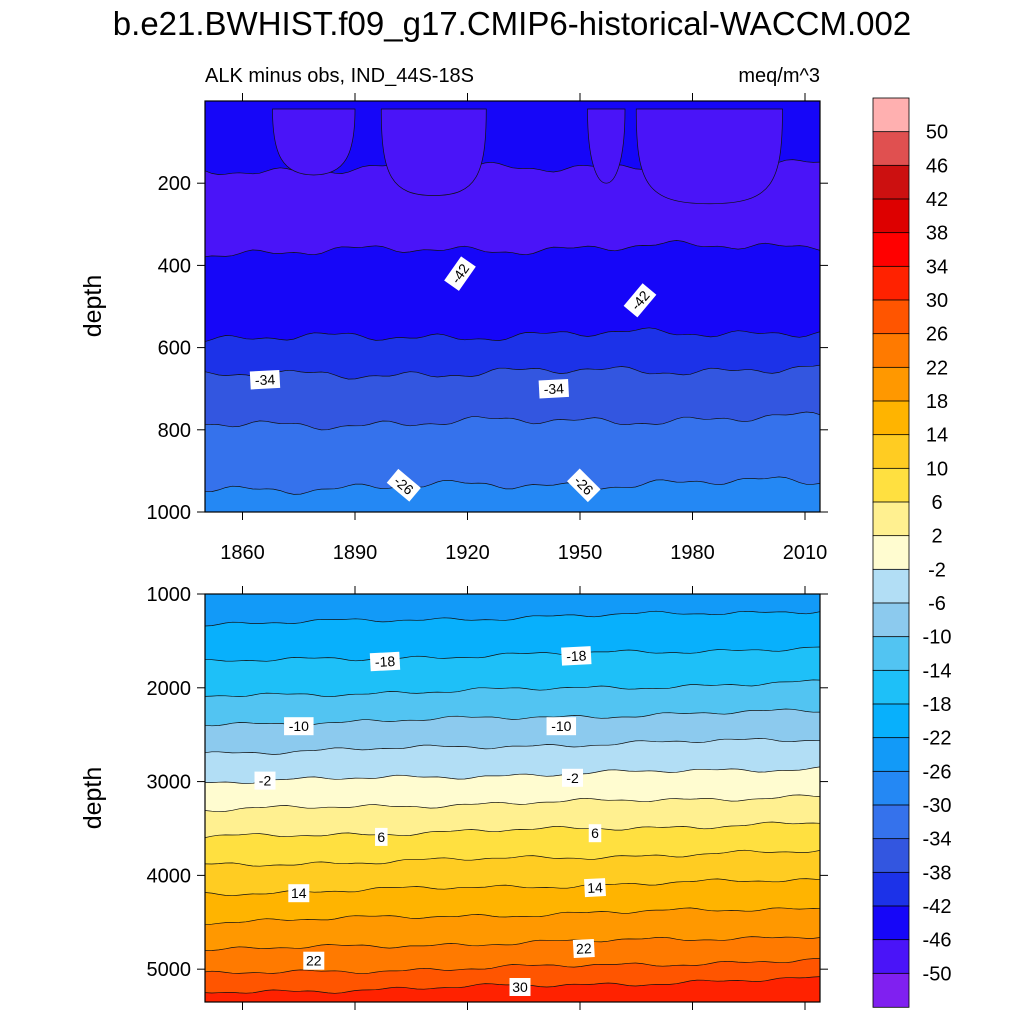  What do you see at coordinates (527, 156) in the screenshot?
I see `upper-panel-blobs` at bounding box center [527, 156].